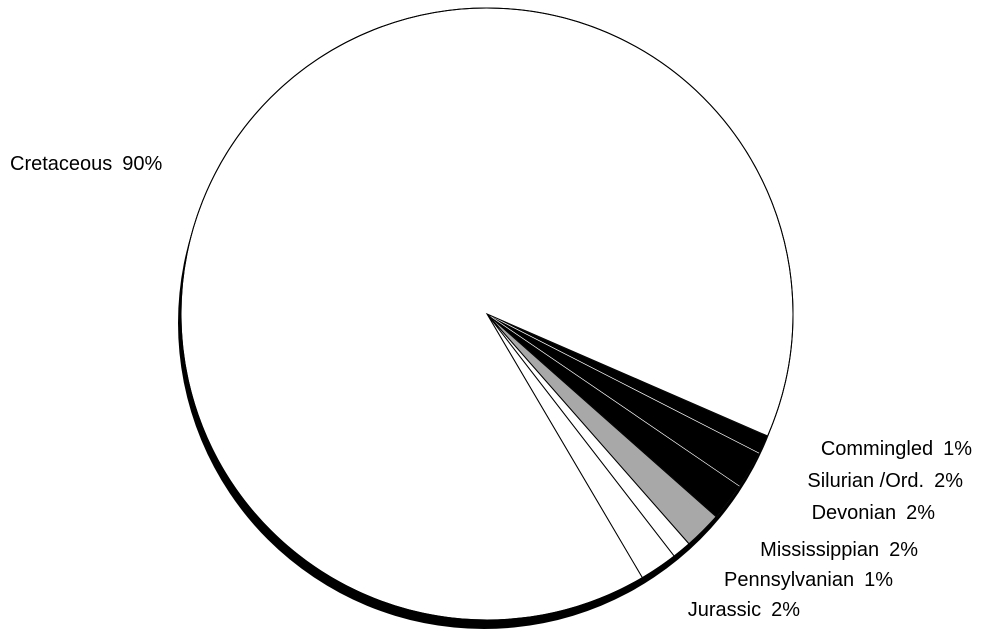 The width and height of the screenshot is (984, 636). I want to click on slice-label: Mississippian 2%, so click(839, 550).